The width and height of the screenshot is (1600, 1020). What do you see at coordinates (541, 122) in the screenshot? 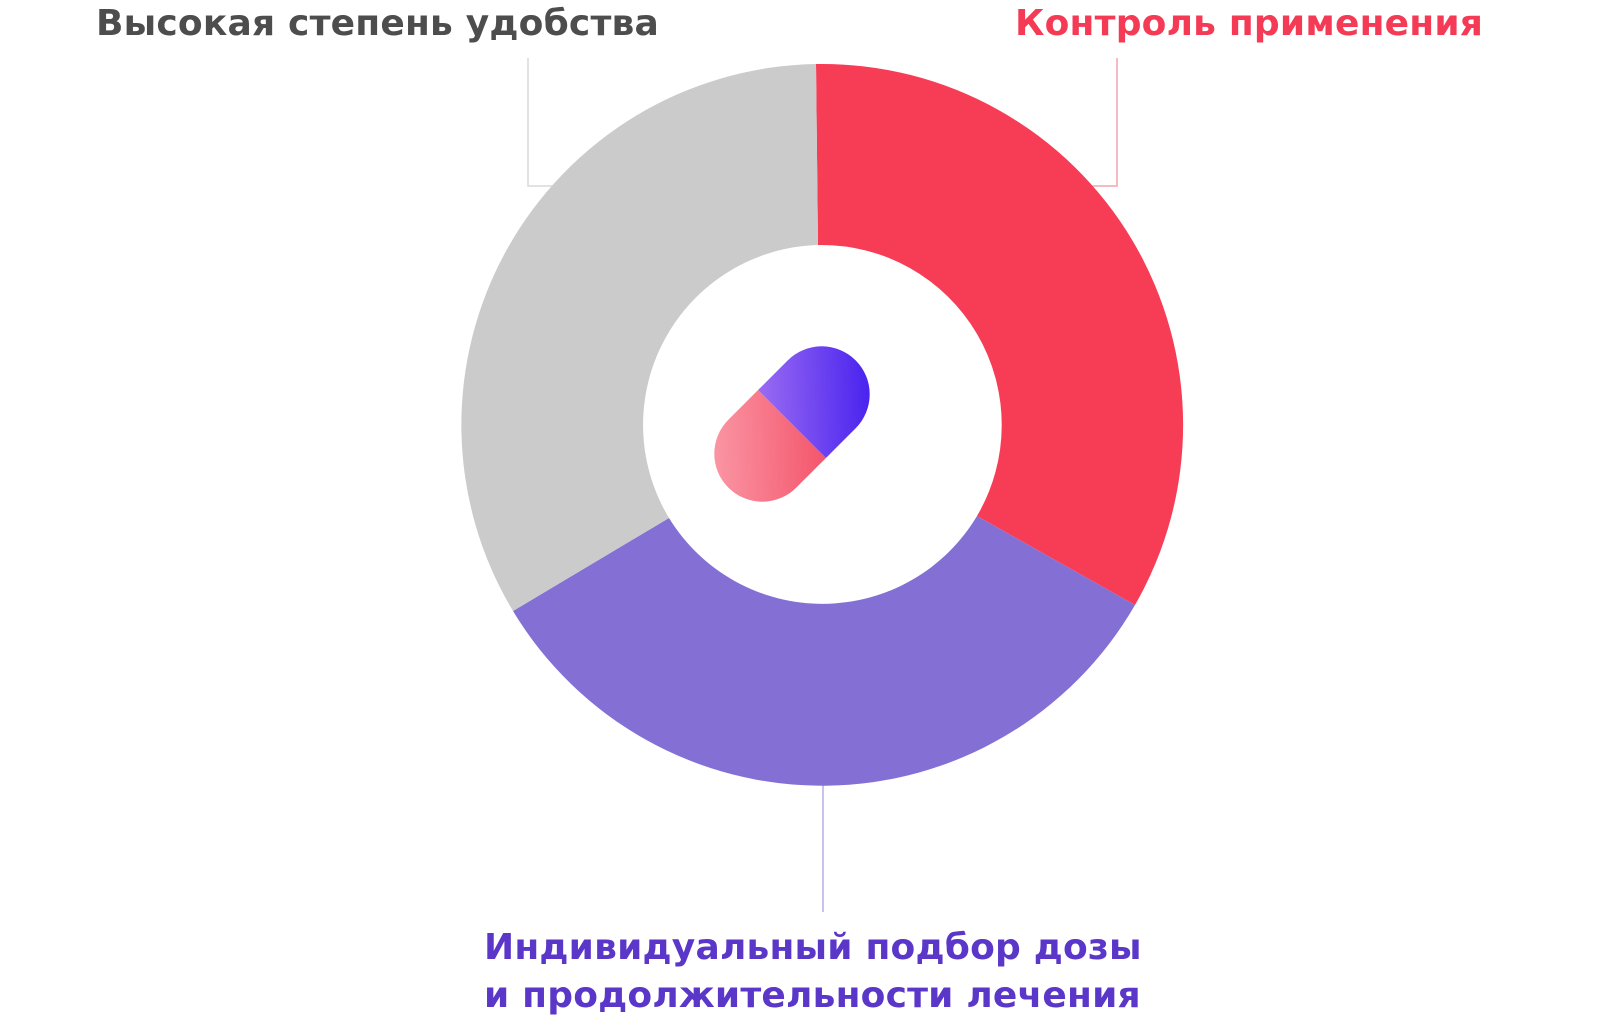
I see `leader-line-convenience` at bounding box center [541, 122].